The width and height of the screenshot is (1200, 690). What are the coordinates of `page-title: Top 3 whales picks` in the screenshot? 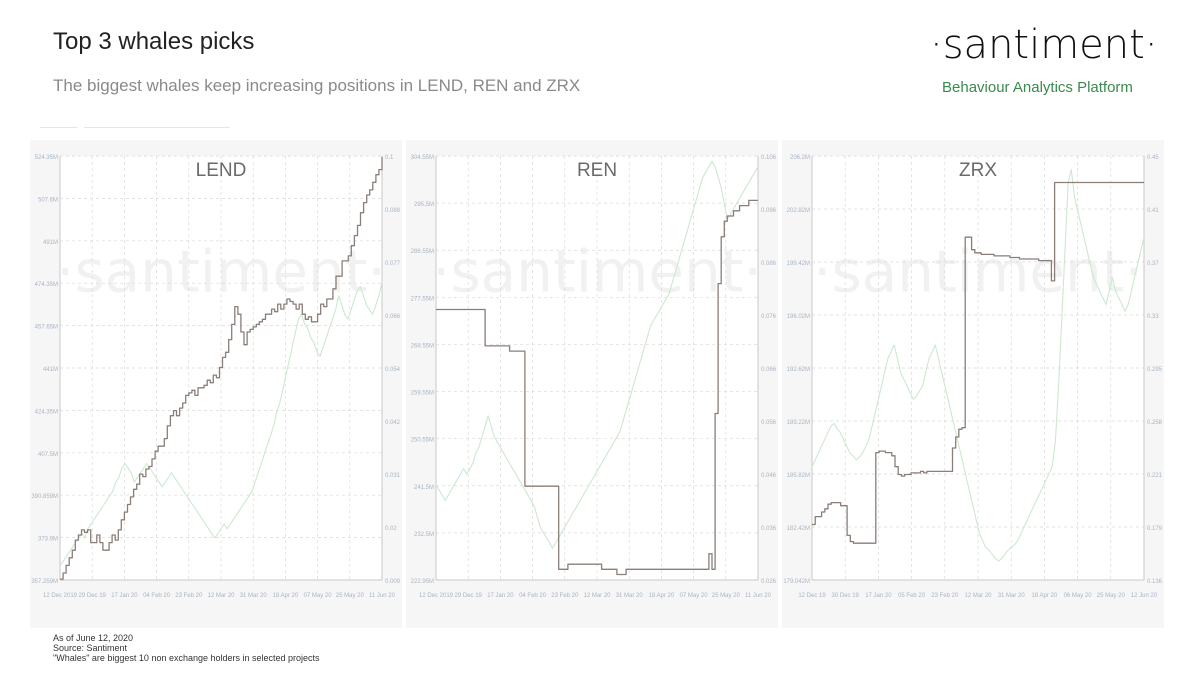 It's located at (154, 41).